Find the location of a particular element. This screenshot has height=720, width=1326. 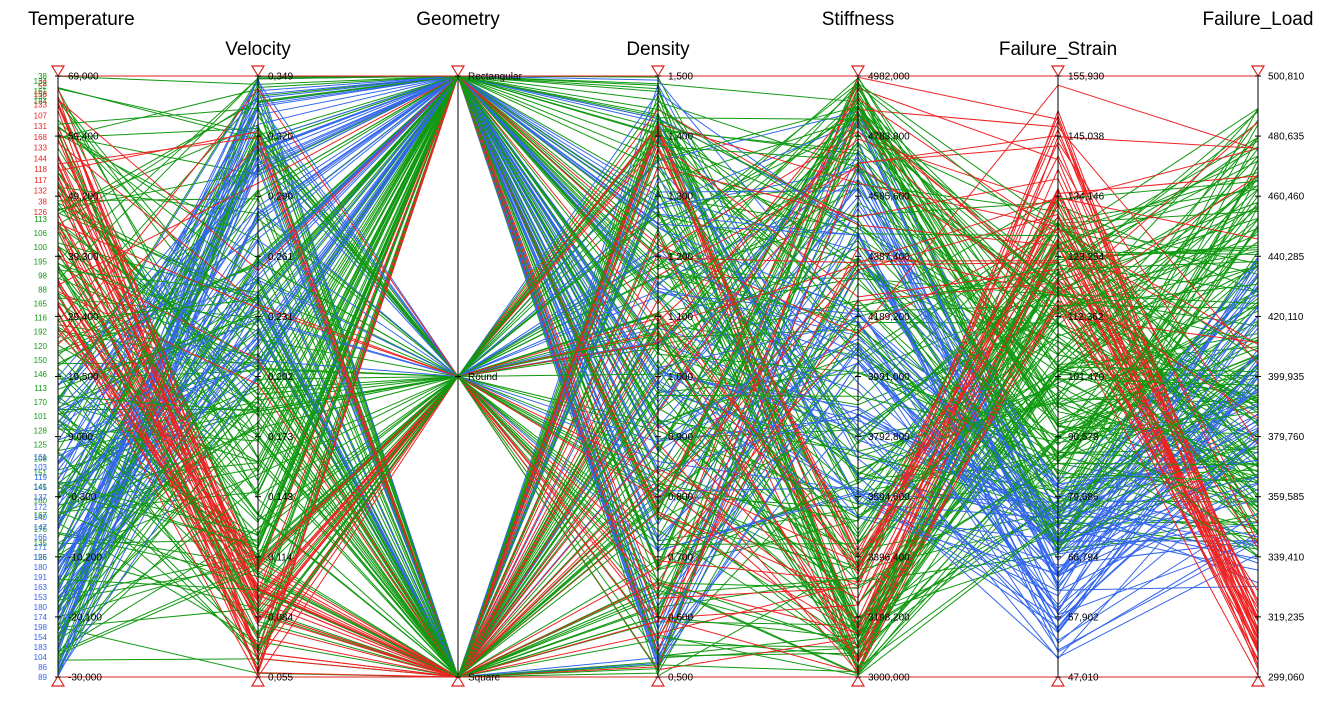

row-label: 108 is located at coordinates (41, 458).